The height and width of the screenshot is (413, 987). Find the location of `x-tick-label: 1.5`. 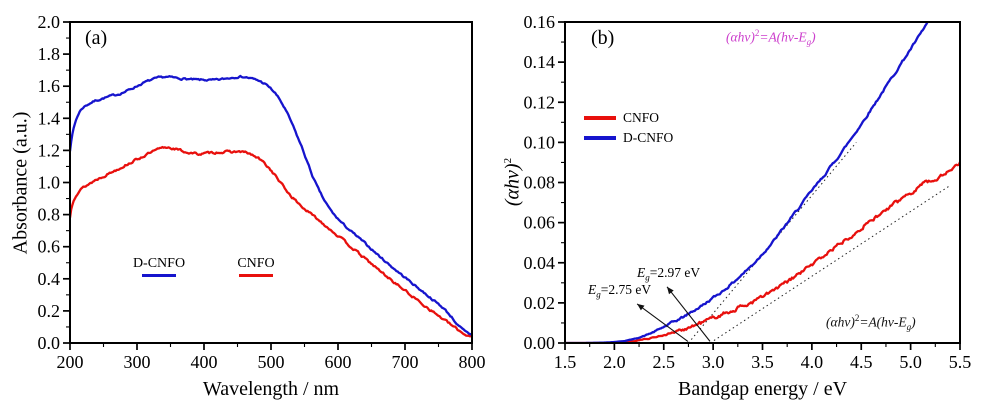

x-tick-label: 1.5 is located at coordinates (565, 362).